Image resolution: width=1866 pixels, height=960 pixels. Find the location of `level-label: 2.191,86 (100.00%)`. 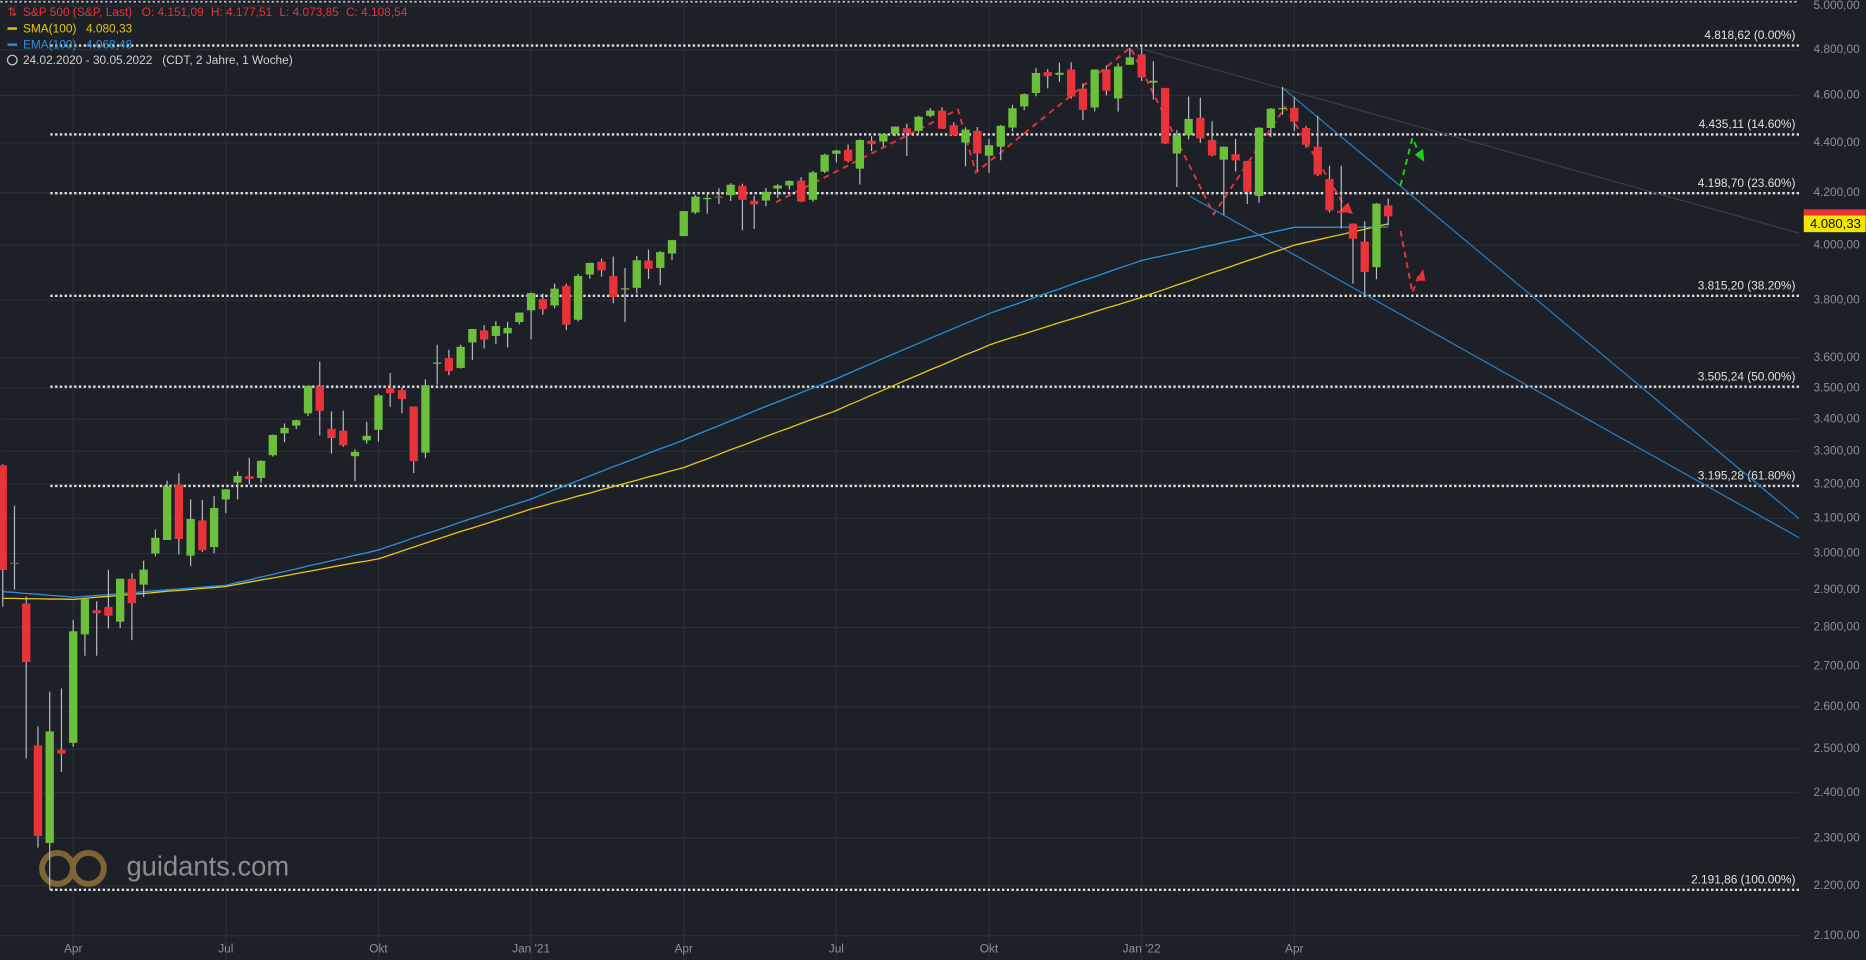

level-label: 2.191,86 (100.00%) is located at coordinates (1743, 879).